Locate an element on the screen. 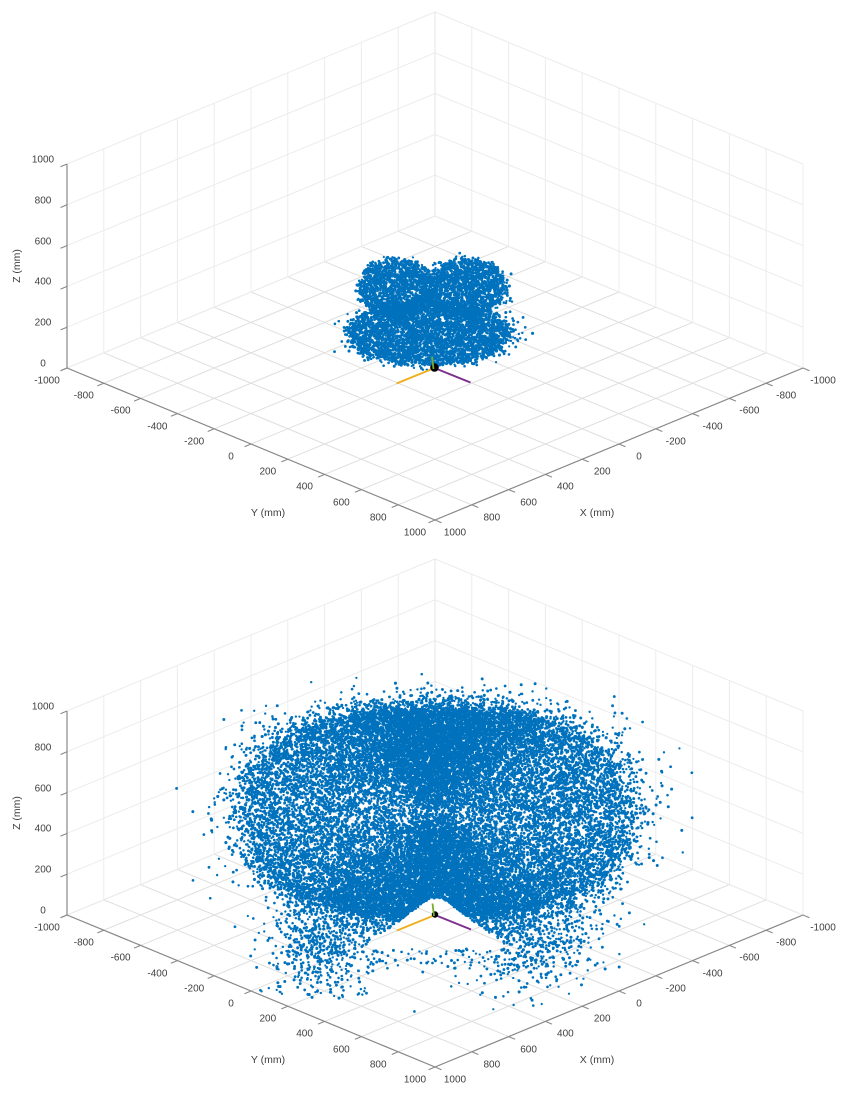 The image size is (852, 1107). origin-triad is located at coordinates (433, 370).